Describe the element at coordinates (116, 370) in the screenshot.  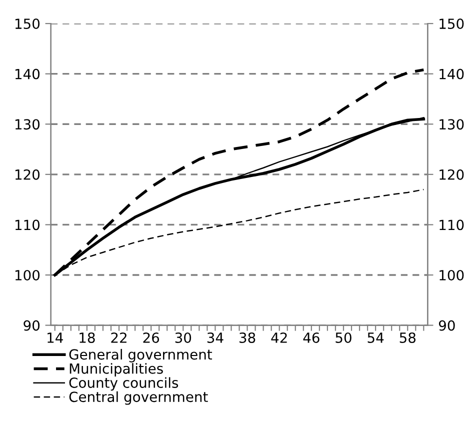
I see `legend-label: Municipalities` at that location.